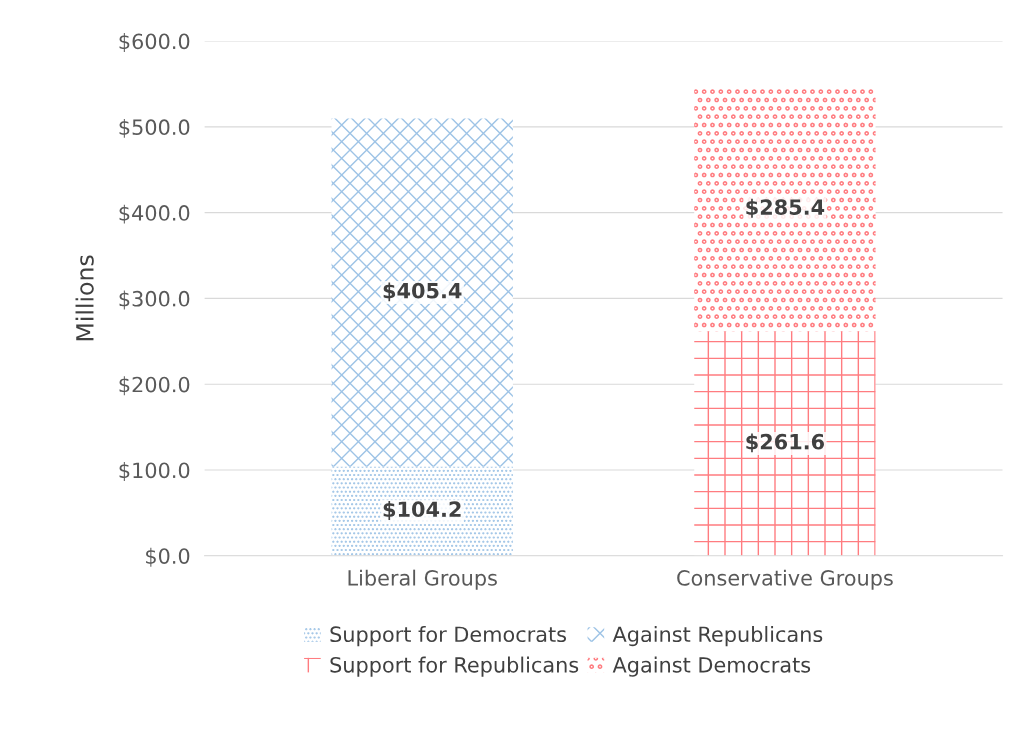 The image size is (1023, 746). What do you see at coordinates (785, 579) in the screenshot?
I see `x-tick-label: Conservative Groups` at bounding box center [785, 579].